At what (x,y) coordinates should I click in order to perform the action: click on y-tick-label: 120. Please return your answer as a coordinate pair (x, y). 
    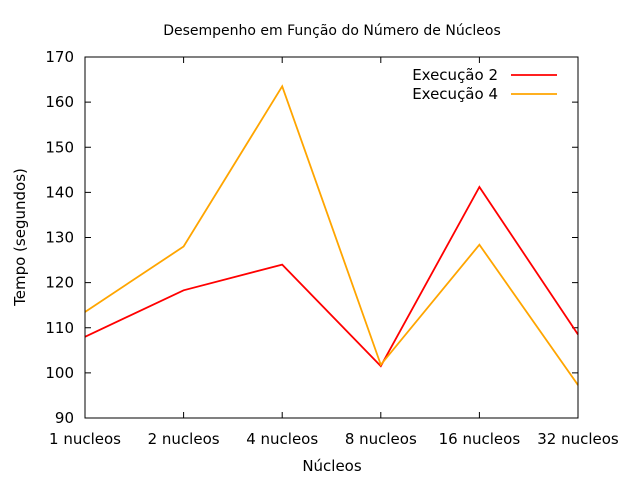
    Looking at the image, I should click on (59, 283).